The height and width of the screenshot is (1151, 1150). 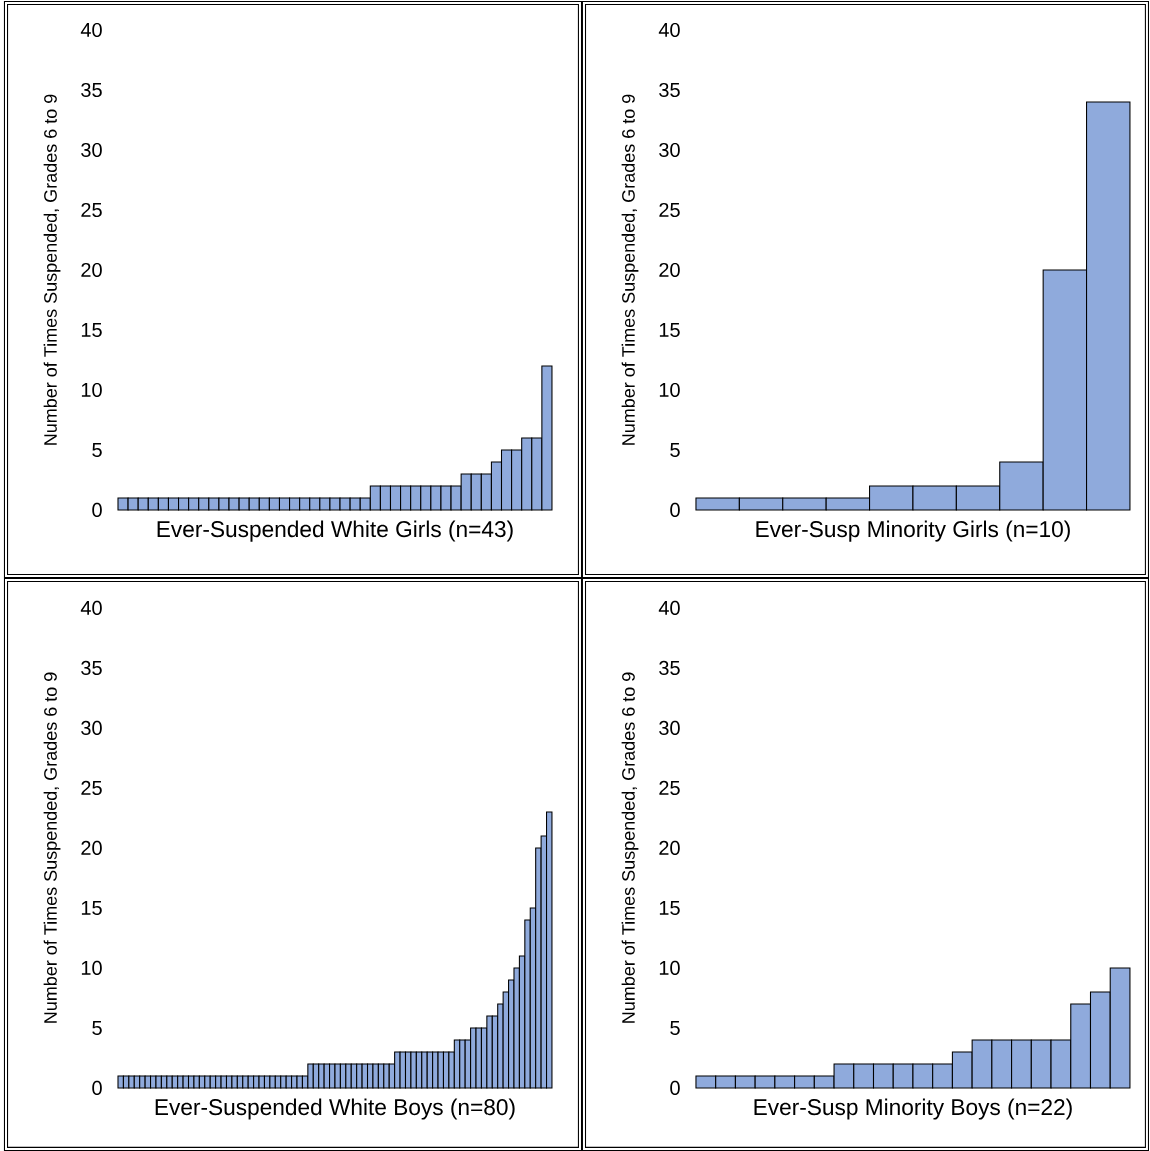 What do you see at coordinates (913, 531) in the screenshot?
I see `x-axis-title: Ever-Susp Minority Girls (n=10)` at bounding box center [913, 531].